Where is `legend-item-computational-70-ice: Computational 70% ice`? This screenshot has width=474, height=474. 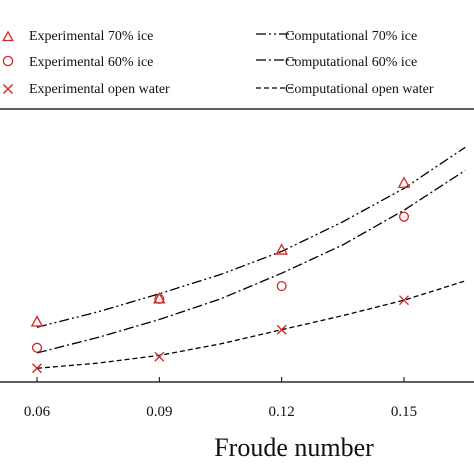
legend-item-computational-70-ice: Computational 70% ice is located at coordinates (336, 36).